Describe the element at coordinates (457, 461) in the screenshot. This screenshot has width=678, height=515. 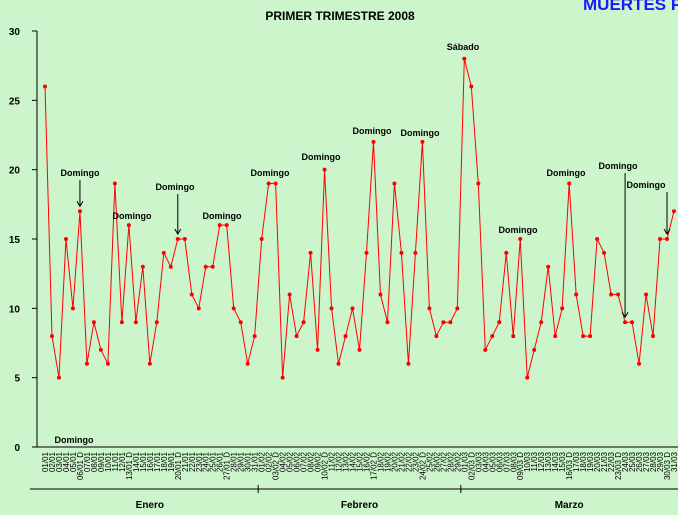
I see `x-tick-label: 29/02` at that location.